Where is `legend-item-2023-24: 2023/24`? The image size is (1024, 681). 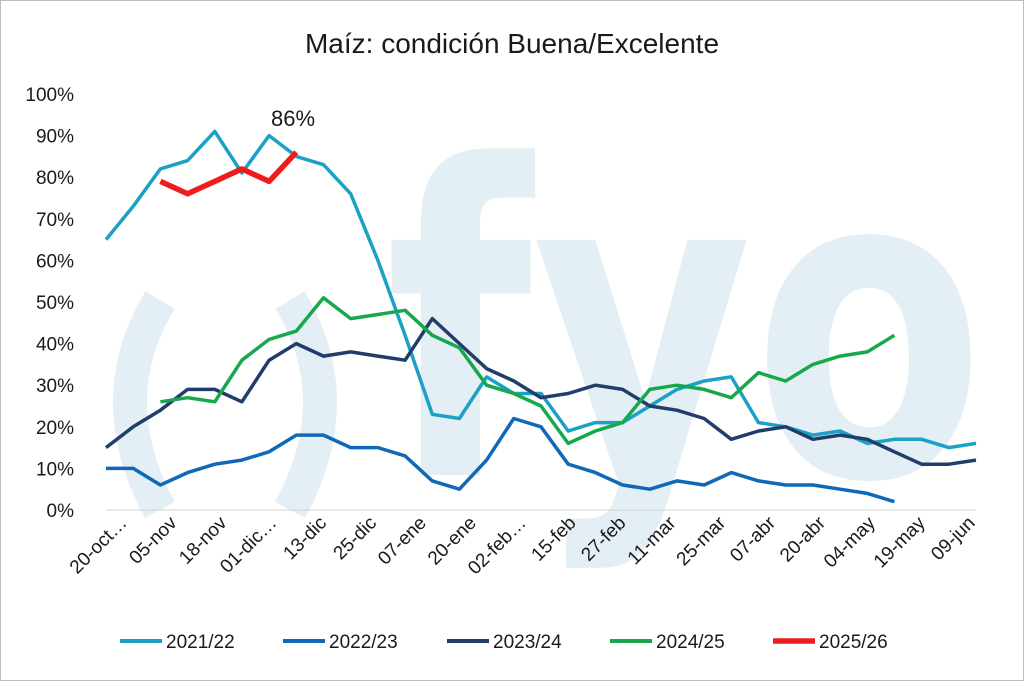
legend-item-2023-24: 2023/24 is located at coordinates (504, 642).